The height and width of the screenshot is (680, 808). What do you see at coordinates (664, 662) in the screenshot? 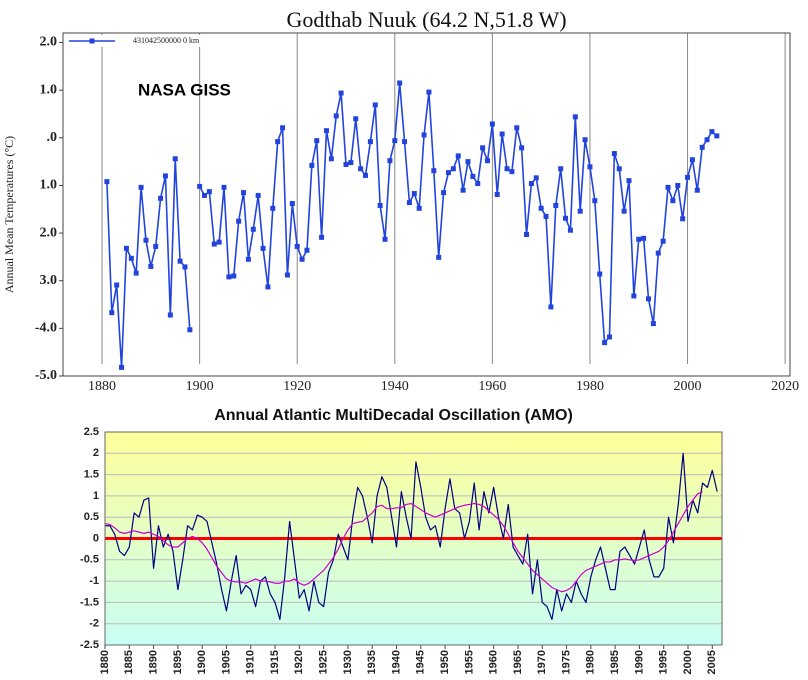
I see `x-tick-label: 1995` at bounding box center [664, 662].